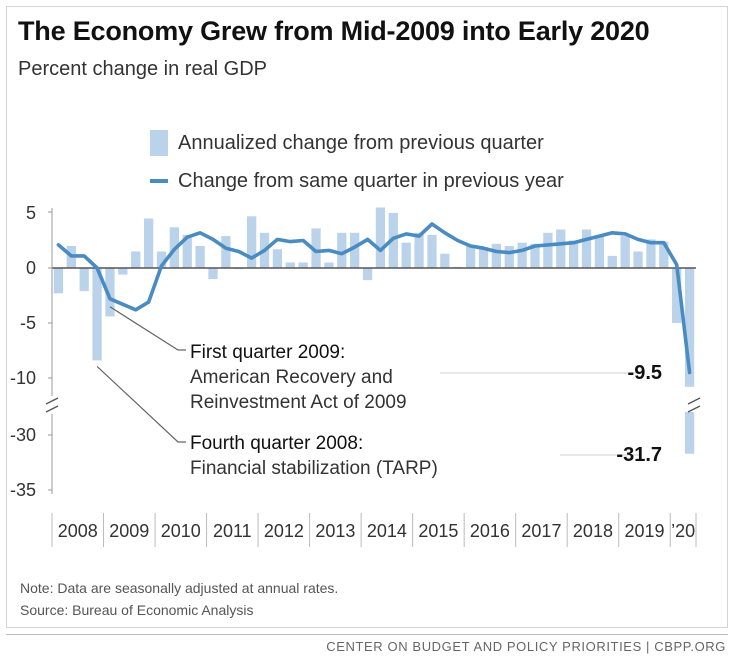 Image resolution: width=736 pixels, height=658 pixels. What do you see at coordinates (644, 531) in the screenshot?
I see `x-tick-label-11: 2019` at bounding box center [644, 531].